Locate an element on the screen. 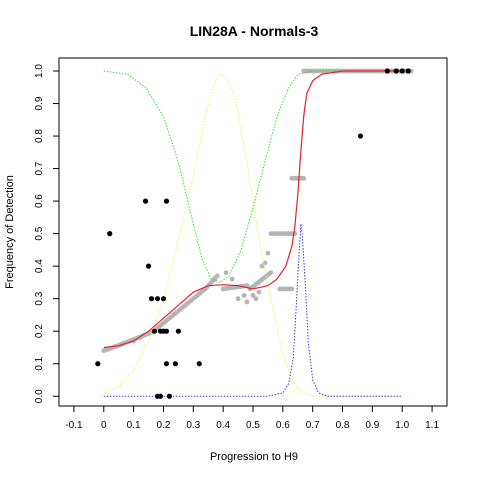 Image resolution: width=480 pixels, height=480 pixels. y-tick-label: 0.1 is located at coordinates (39, 363).